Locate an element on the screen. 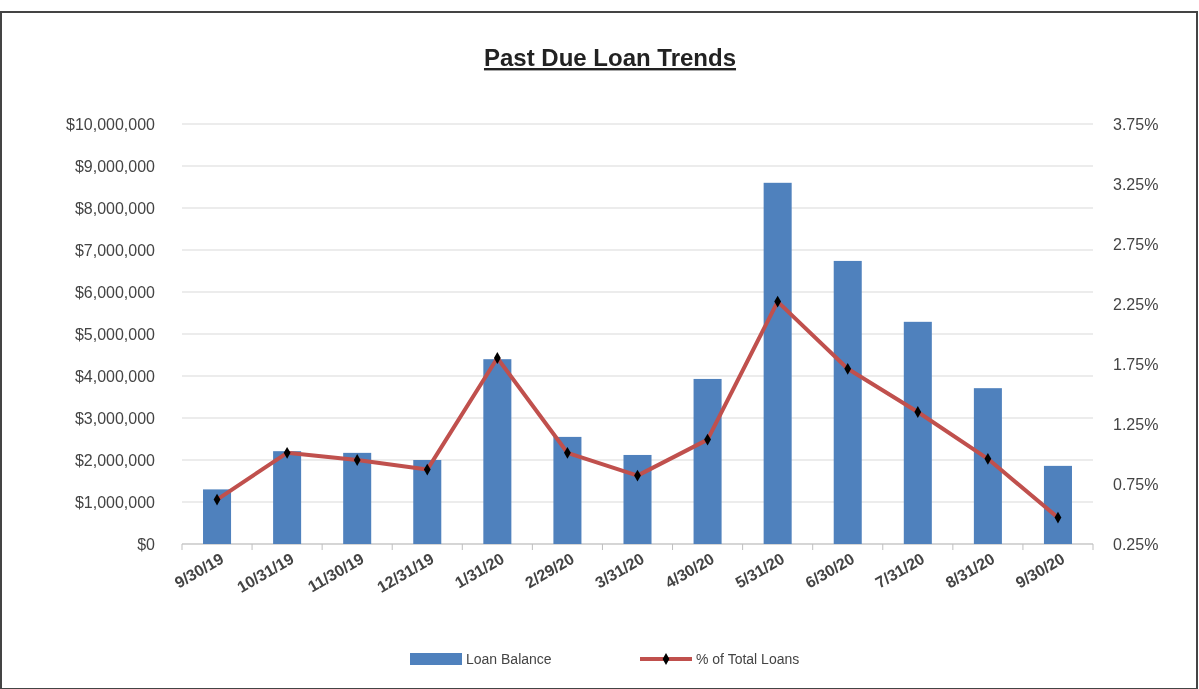 This screenshot has width=1199, height=689. y-tick-label: $2,000,000 is located at coordinates (115, 460).